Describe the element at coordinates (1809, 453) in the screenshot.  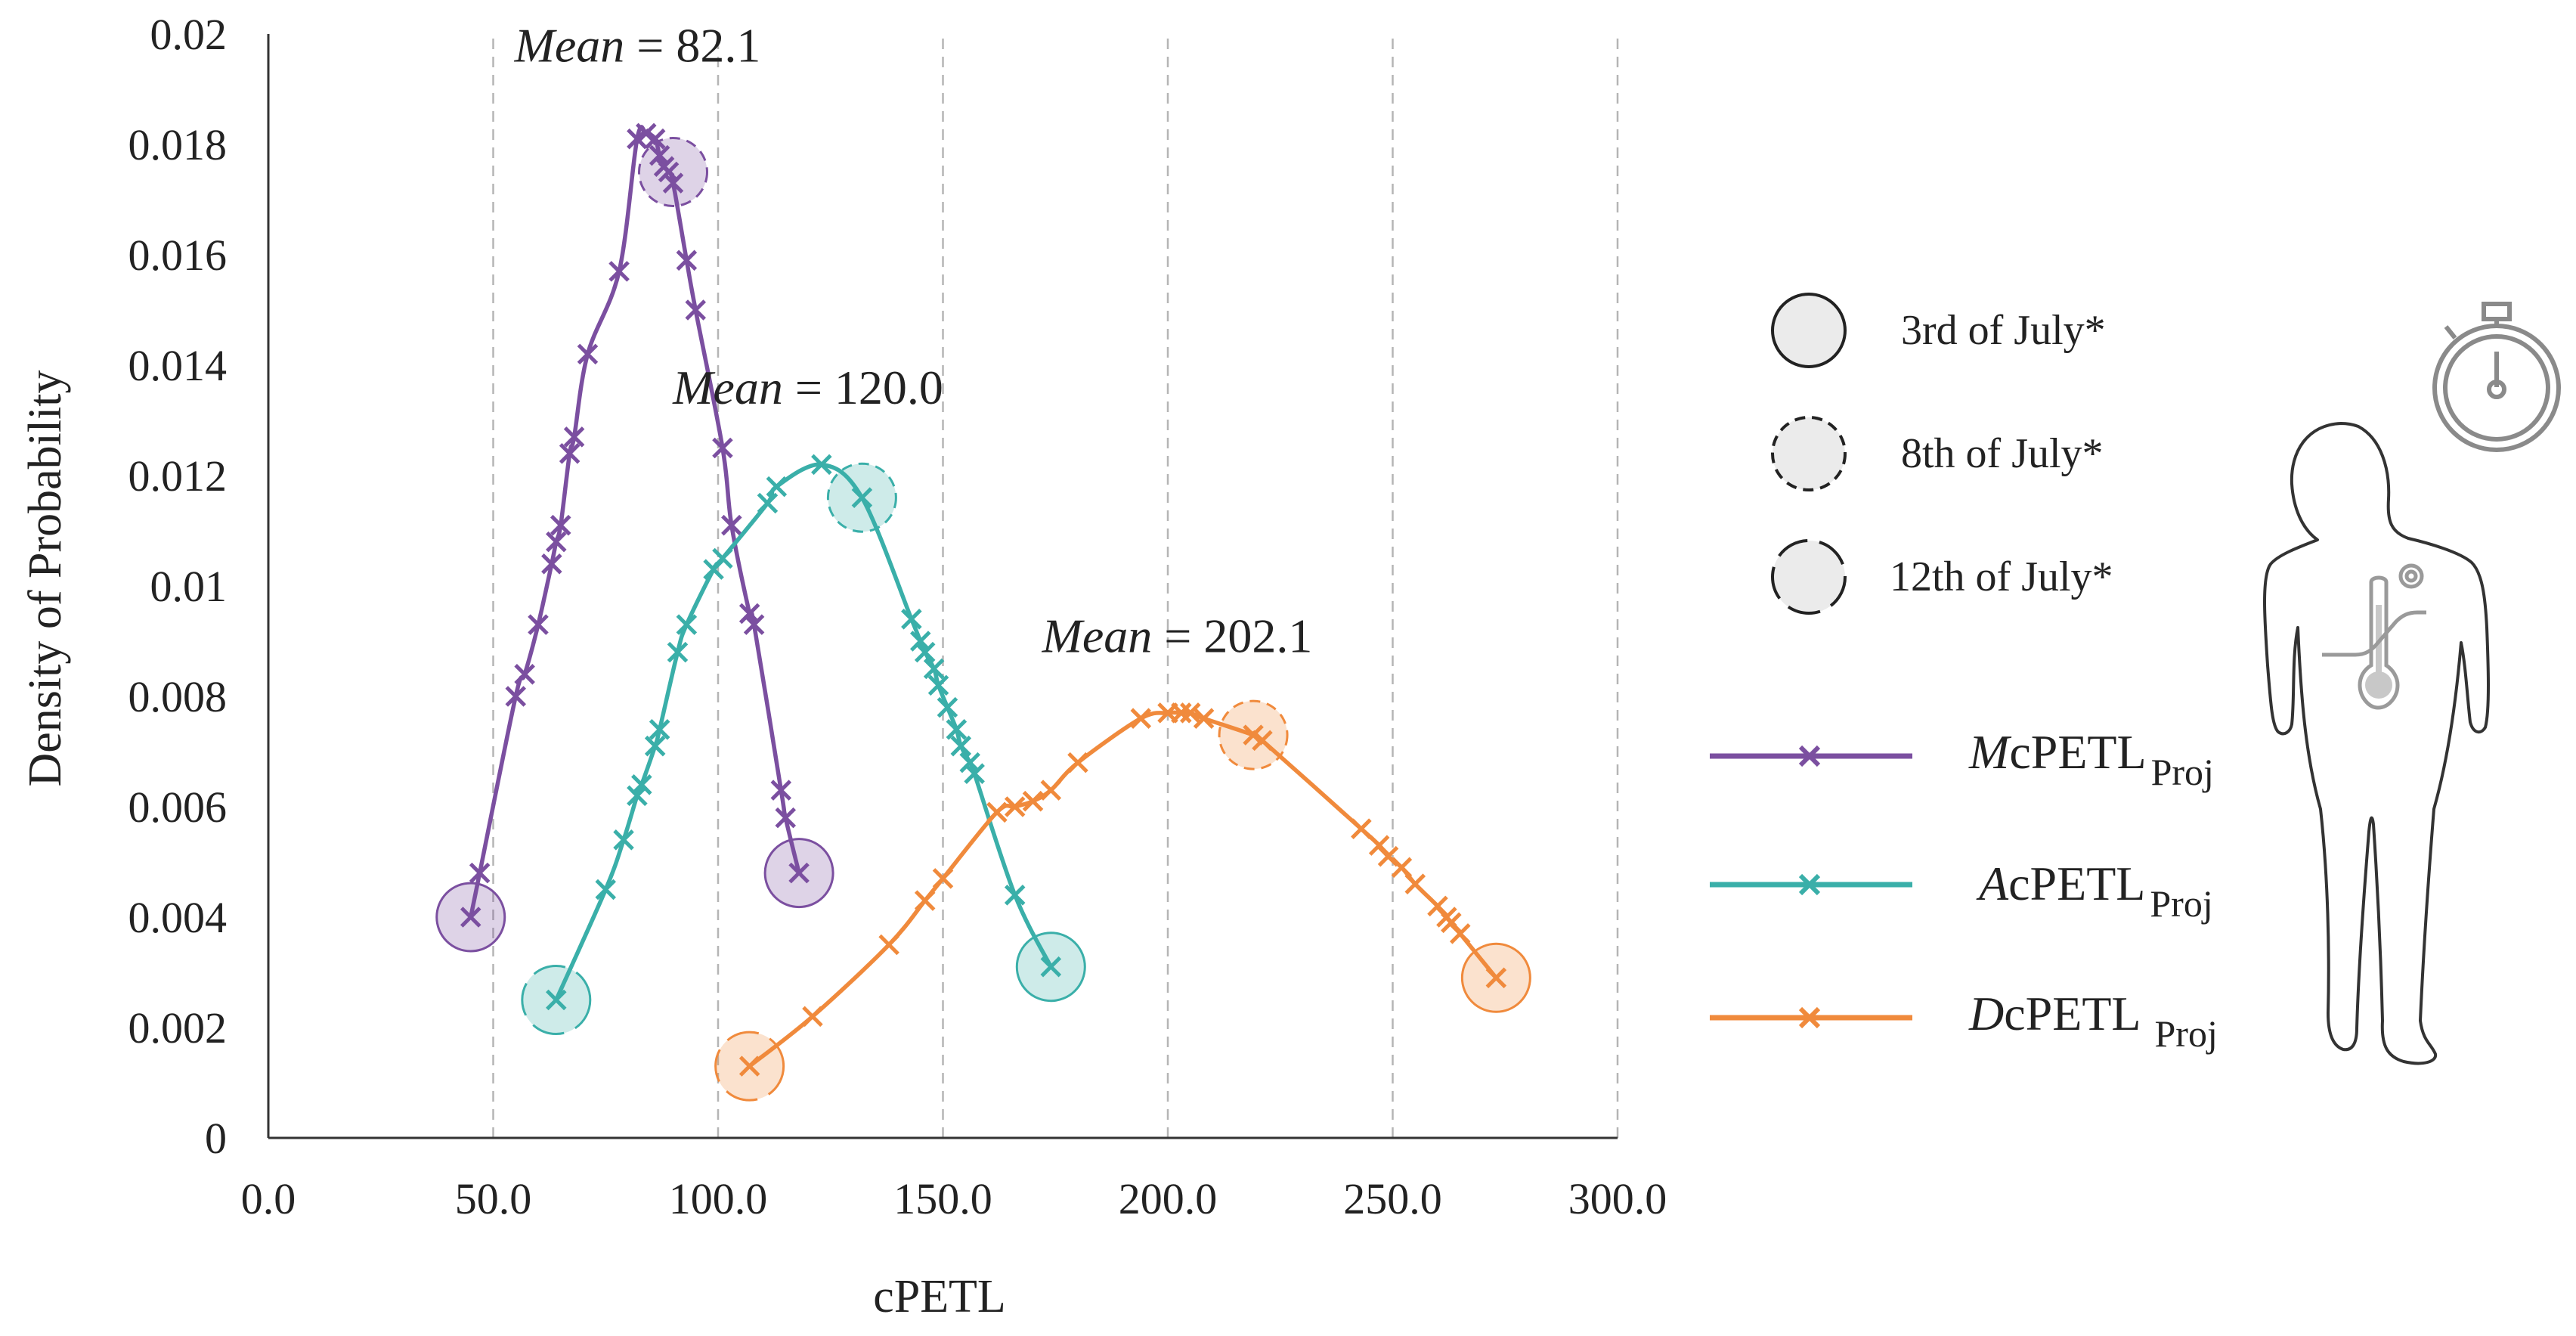
I see `legend-circle-dashed-icon` at that location.